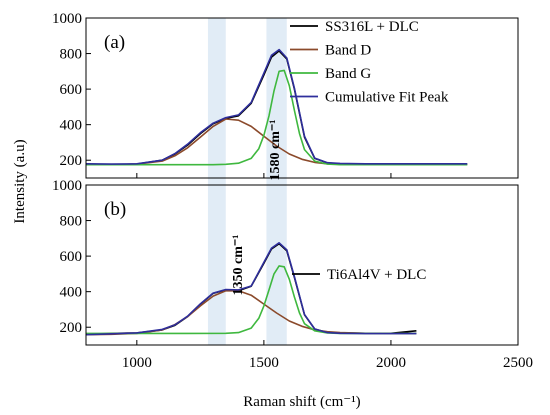 The width and height of the screenshot is (550, 415). Describe the element at coordinates (348, 74) in the screenshot. I see `legend-a-label-3: Band G` at that location.